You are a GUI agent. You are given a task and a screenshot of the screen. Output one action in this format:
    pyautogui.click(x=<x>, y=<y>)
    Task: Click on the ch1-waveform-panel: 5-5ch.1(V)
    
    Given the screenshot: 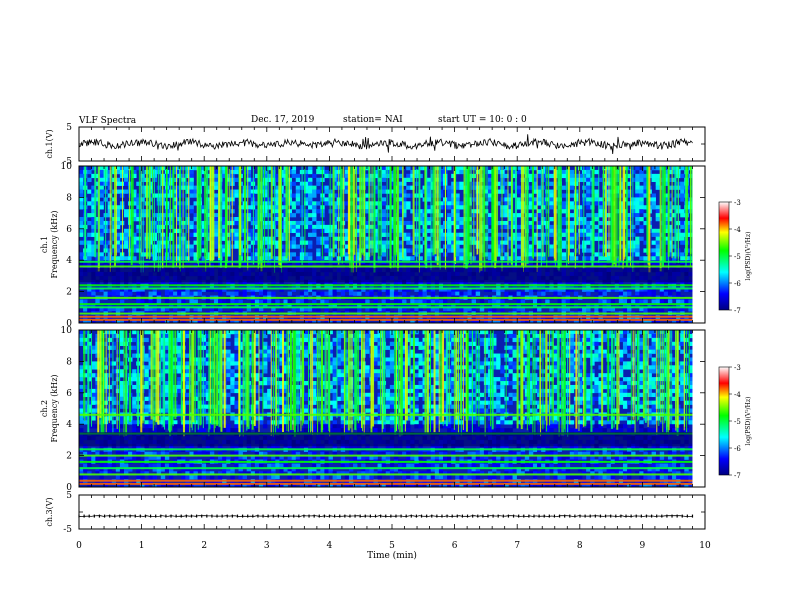 What is the action you would take?
    pyautogui.click(x=375, y=145)
    